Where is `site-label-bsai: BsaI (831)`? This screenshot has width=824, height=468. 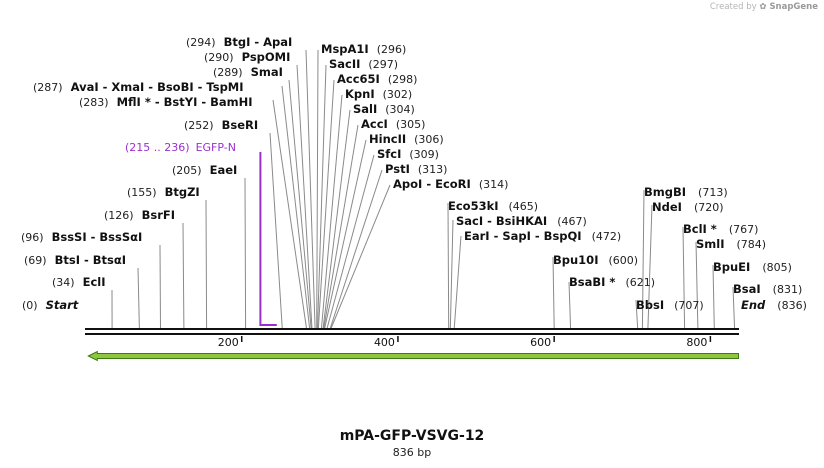 site-label-bsai: BsaI (831) is located at coordinates (767, 289).